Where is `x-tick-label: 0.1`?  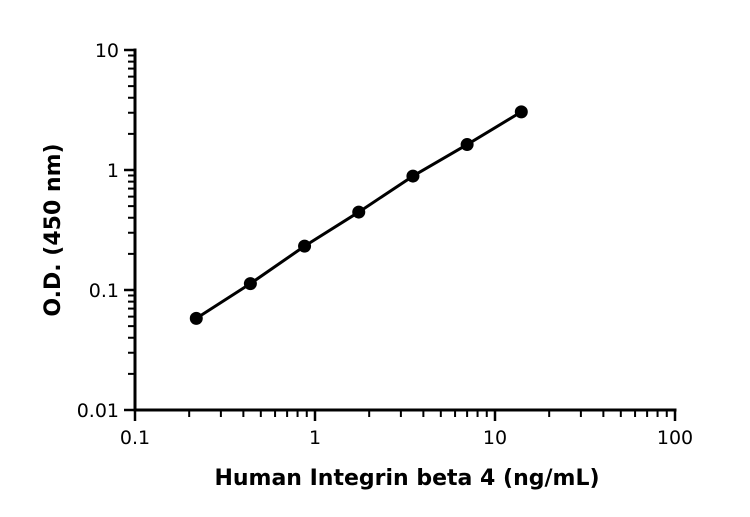 x-tick-label: 0.1 is located at coordinates (135, 438).